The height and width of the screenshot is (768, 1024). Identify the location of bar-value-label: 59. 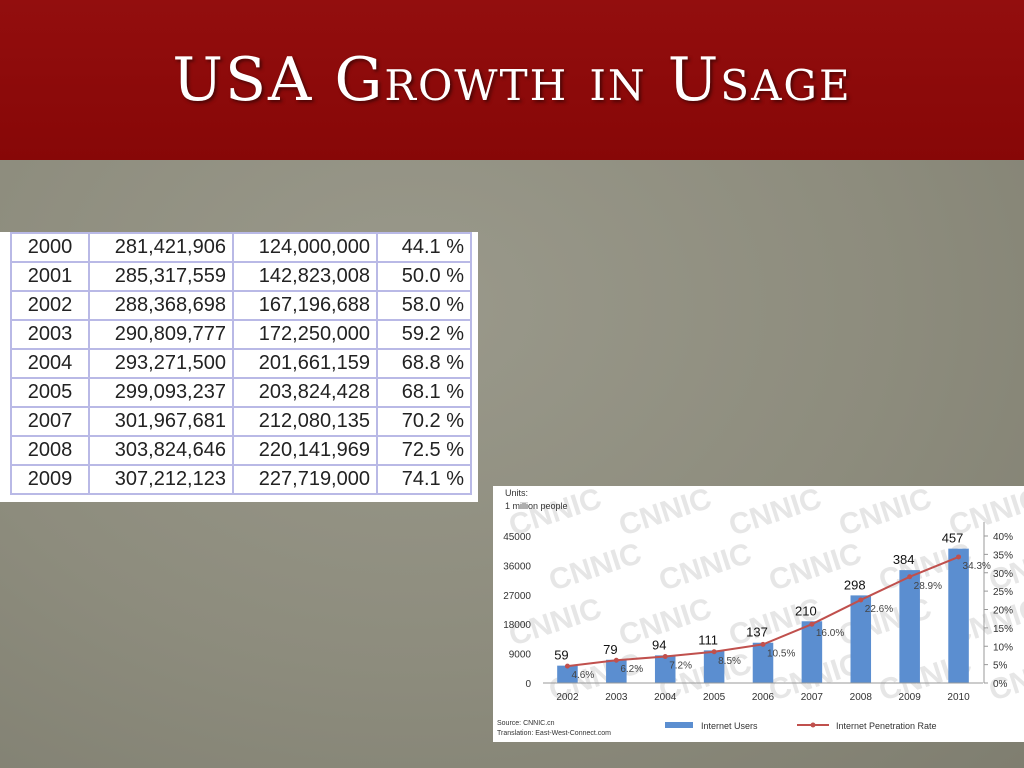
(561, 655).